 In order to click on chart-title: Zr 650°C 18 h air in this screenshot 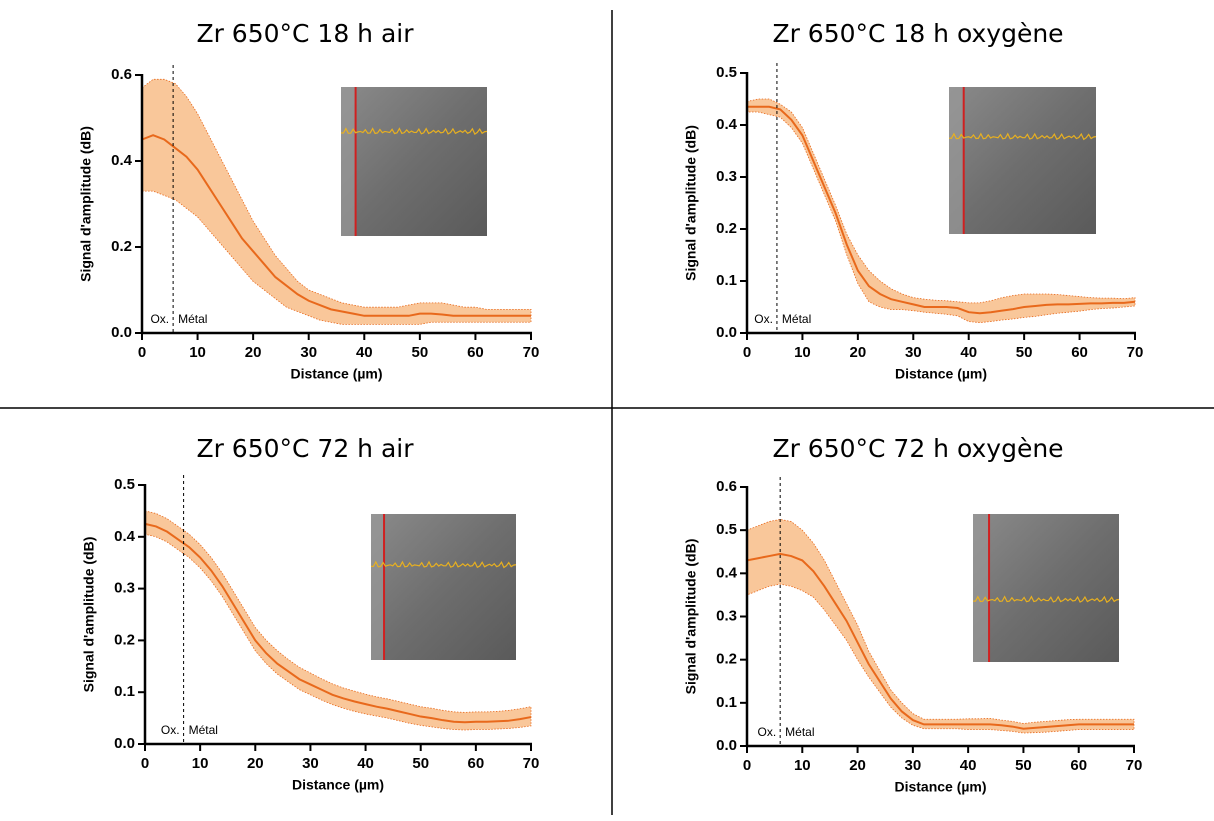, I will do `click(305, 33)`.